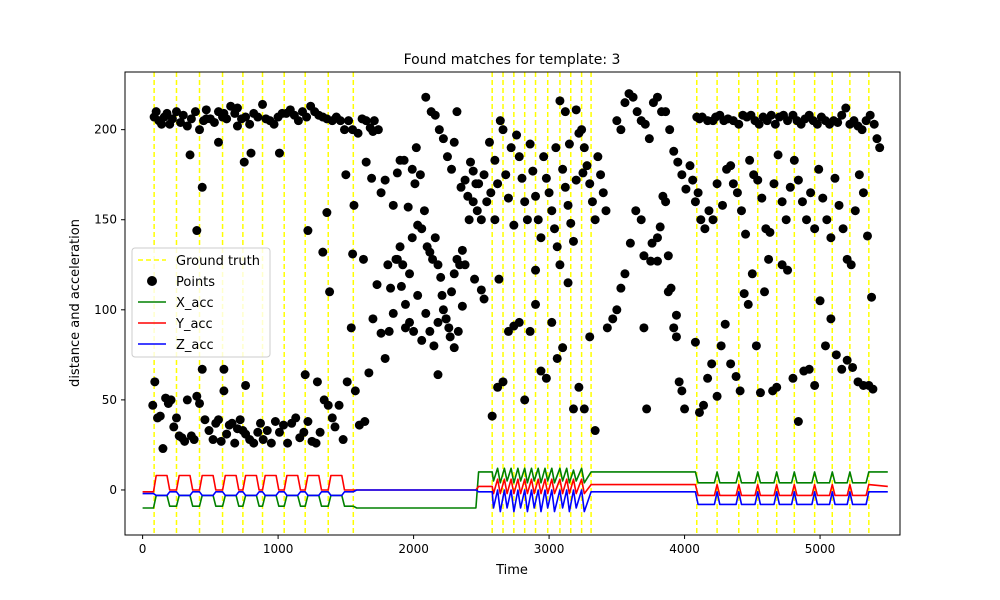  What do you see at coordinates (549, 549) in the screenshot?
I see `x-tick-label: 3000` at bounding box center [549, 549].